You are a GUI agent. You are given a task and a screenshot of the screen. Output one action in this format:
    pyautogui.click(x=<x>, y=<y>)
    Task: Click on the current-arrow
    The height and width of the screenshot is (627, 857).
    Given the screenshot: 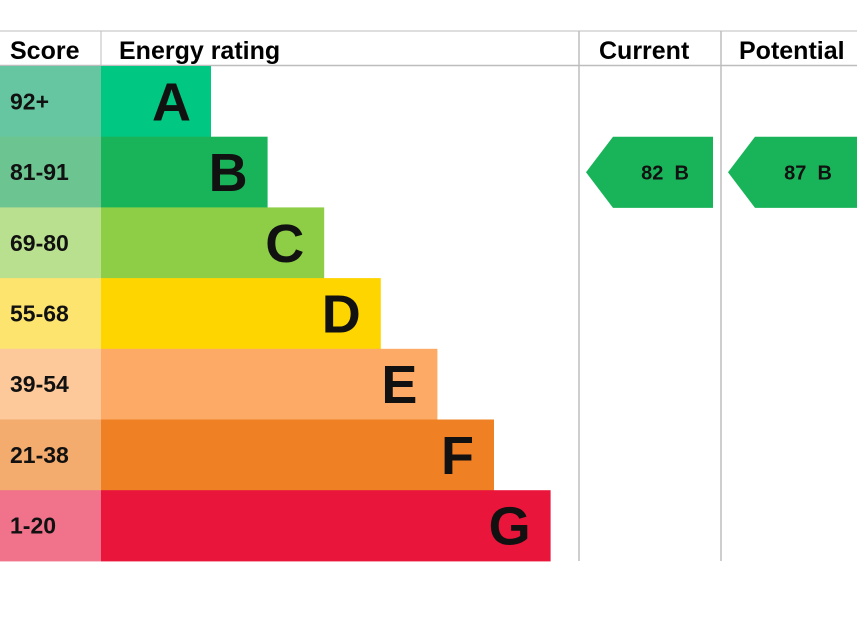 What is the action you would take?
    pyautogui.click(x=649, y=172)
    